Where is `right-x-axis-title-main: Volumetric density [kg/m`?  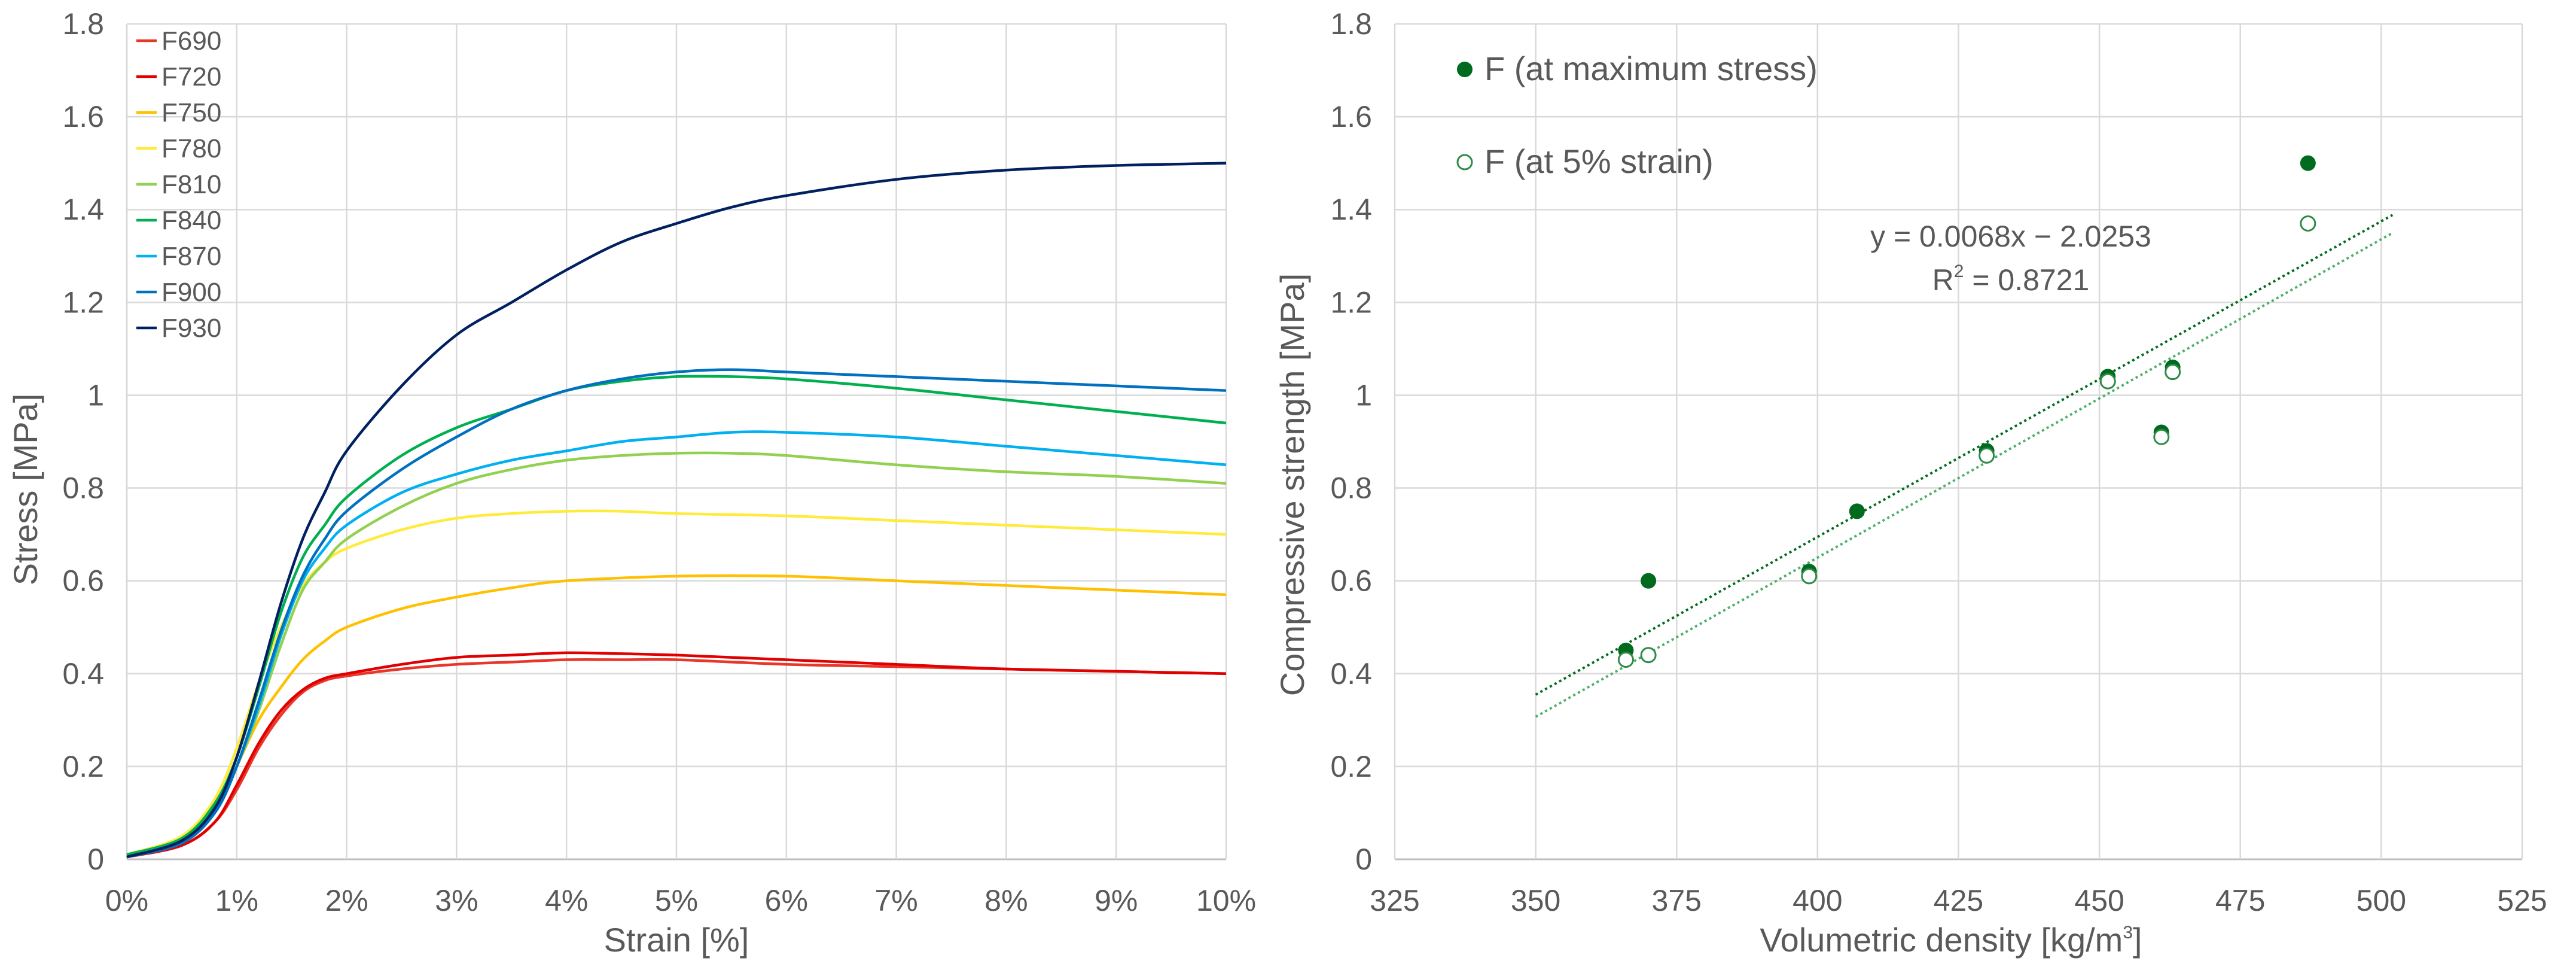
right-x-axis-title-main: Volumetric density [kg/m is located at coordinates (1941, 940).